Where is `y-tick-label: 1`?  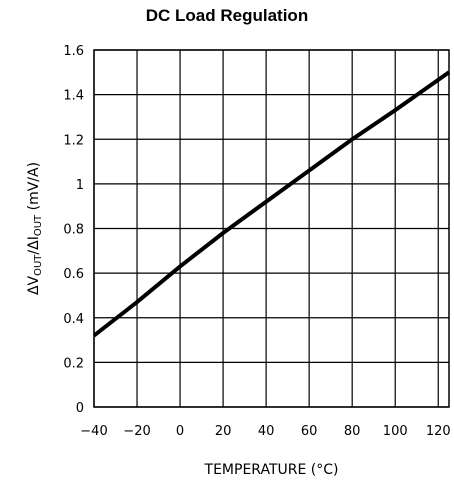
y-tick-label: 1 is located at coordinates (80, 185).